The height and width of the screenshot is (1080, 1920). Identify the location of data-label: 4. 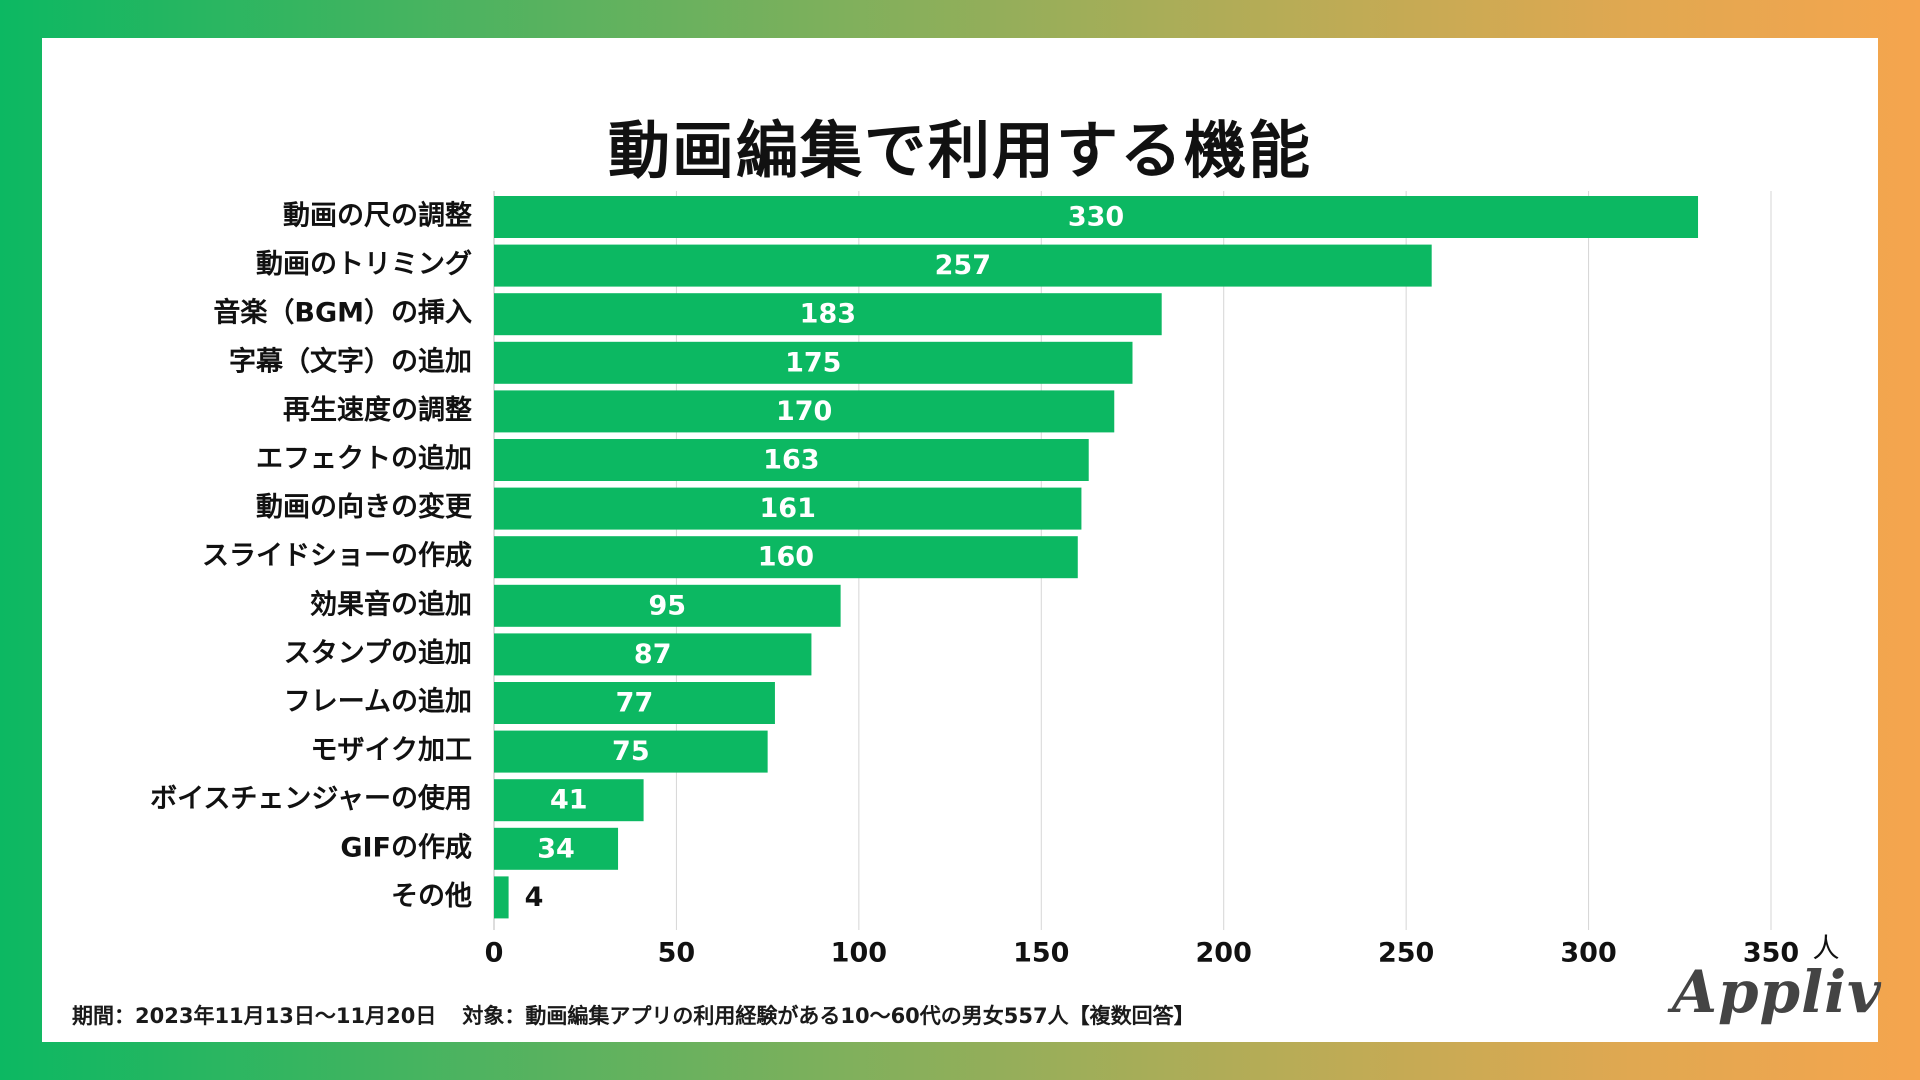
(534, 897).